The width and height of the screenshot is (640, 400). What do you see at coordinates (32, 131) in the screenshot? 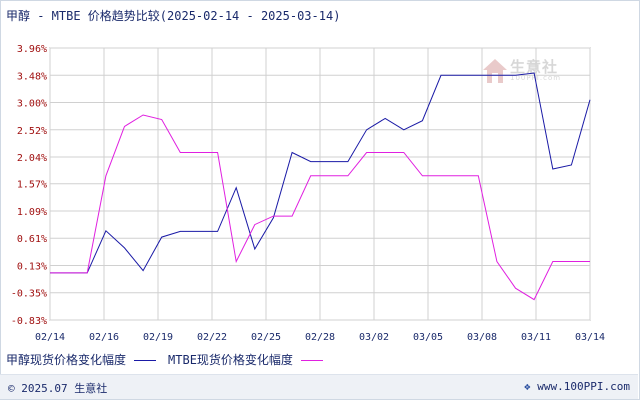
I see `y-tick-label: 2.52%` at bounding box center [32, 131].